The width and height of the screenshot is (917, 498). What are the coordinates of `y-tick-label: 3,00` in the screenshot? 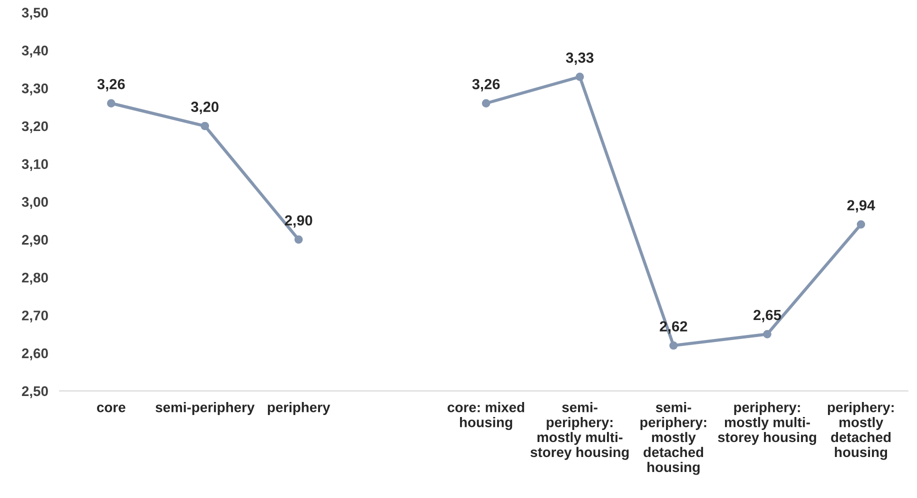 It's located at (35, 203).